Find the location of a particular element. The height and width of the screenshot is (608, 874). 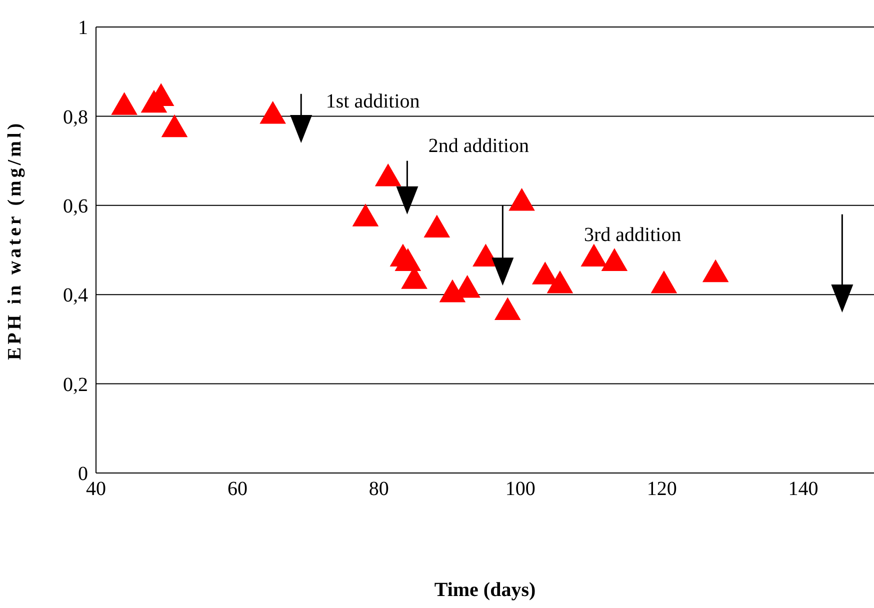

y-tick-label: 0,4 is located at coordinates (75, 295).